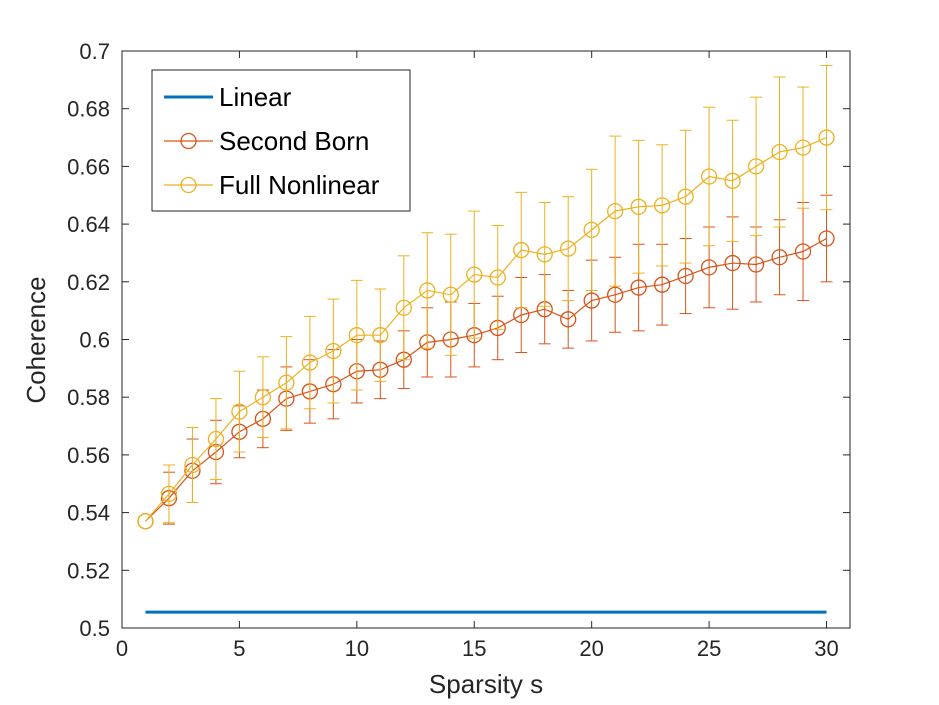 The image size is (939, 705). Describe the element at coordinates (826, 648) in the screenshot. I see `x-tick-label: 30` at that location.